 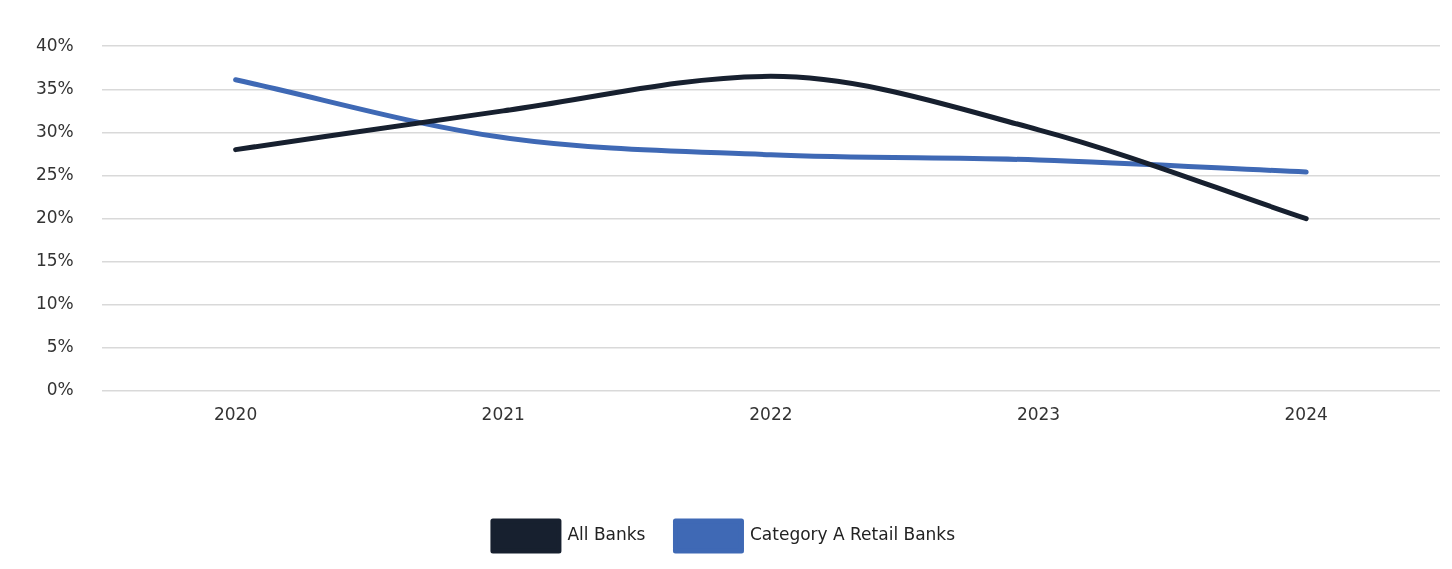 I want to click on x-tick-label: 2023, so click(x=1038, y=413).